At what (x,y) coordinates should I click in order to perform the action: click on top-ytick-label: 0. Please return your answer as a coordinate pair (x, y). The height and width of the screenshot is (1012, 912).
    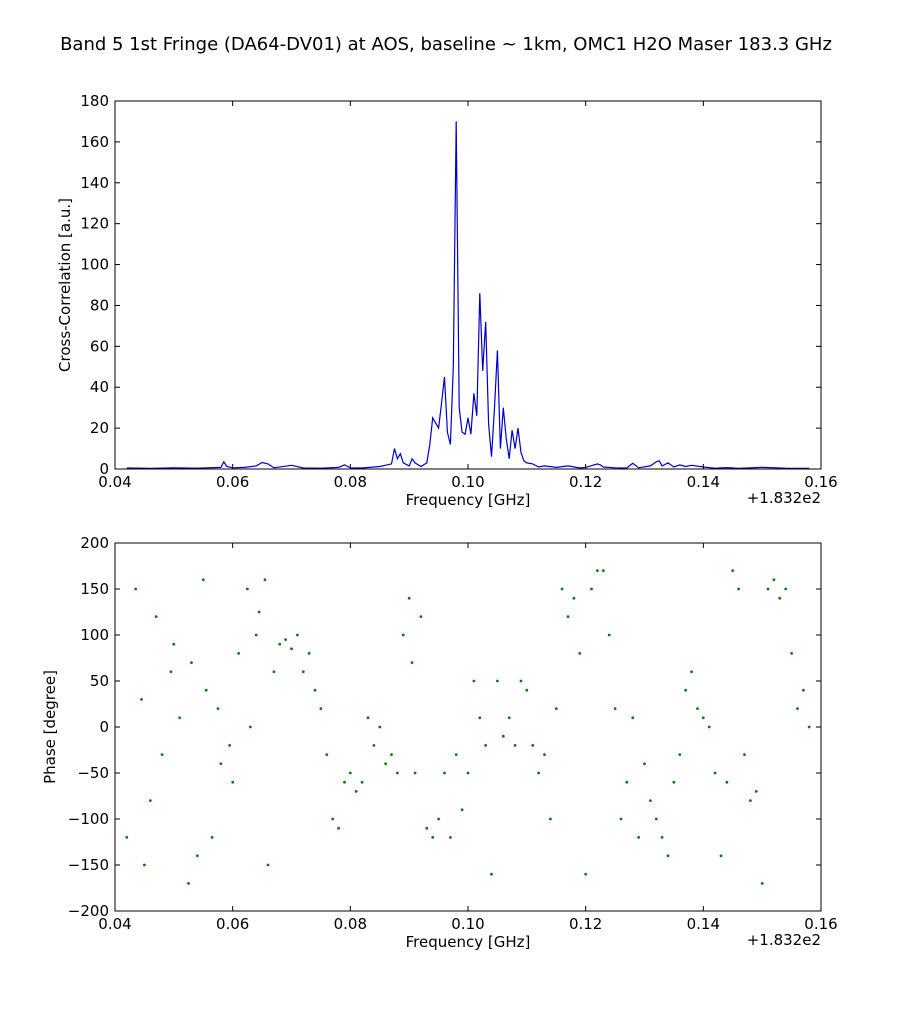
    Looking at the image, I should click on (104, 469).